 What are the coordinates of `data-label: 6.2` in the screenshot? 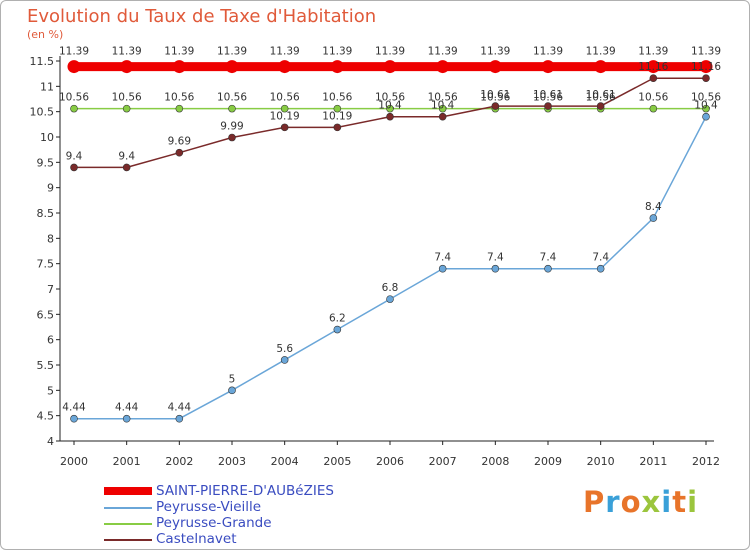 It's located at (337, 319).